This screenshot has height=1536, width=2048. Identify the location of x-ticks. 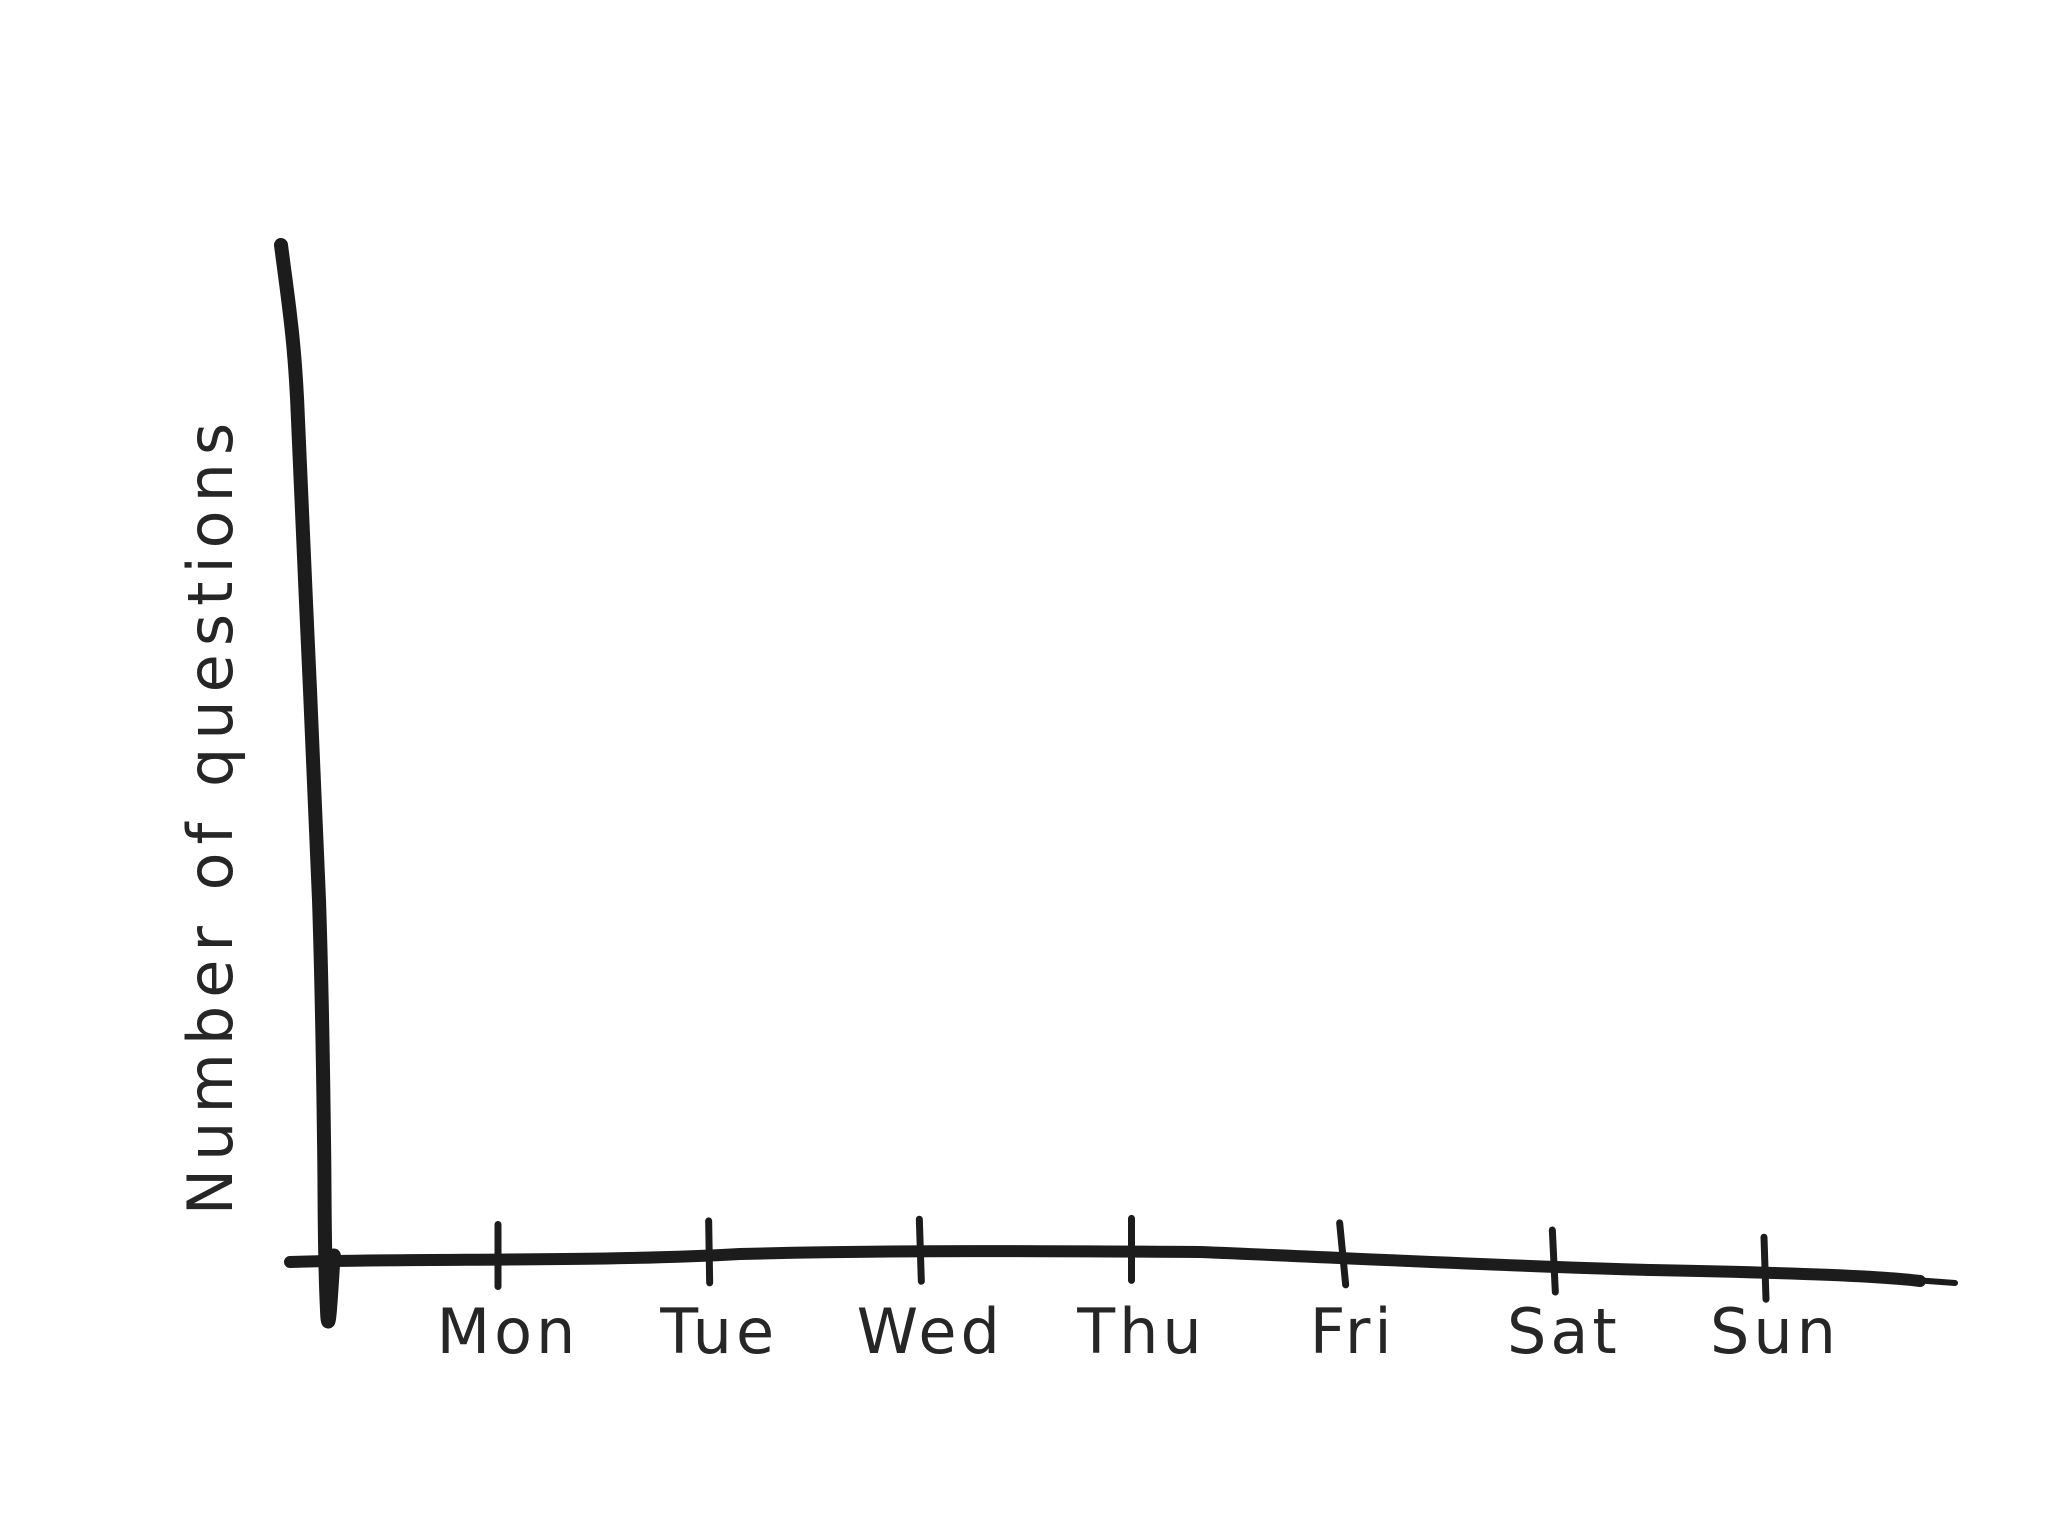
(1132, 1258).